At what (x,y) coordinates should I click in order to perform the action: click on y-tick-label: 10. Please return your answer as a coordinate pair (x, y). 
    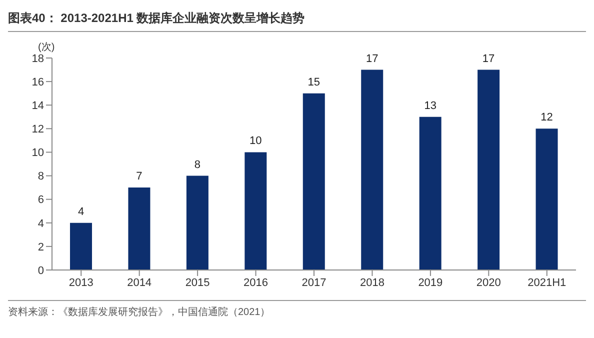
    Looking at the image, I should click on (38, 153).